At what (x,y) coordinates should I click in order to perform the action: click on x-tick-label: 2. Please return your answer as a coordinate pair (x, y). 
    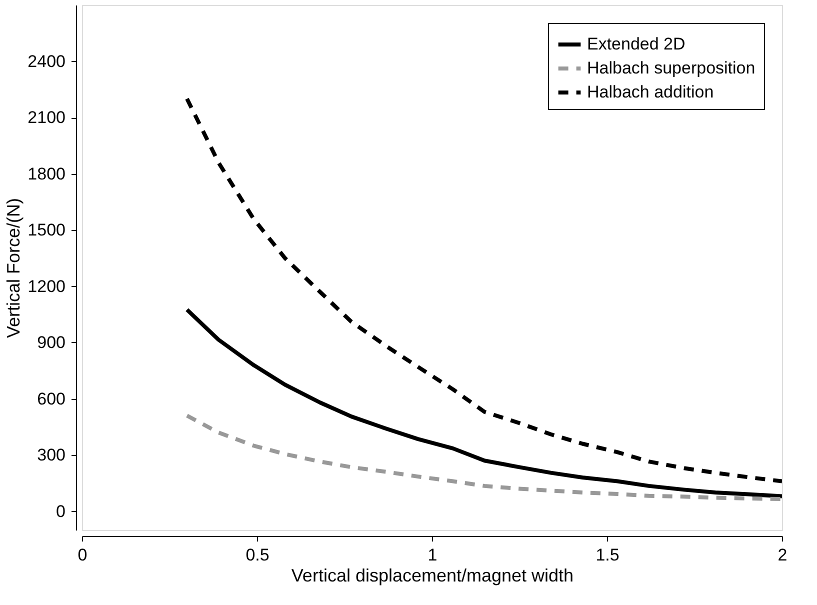
    Looking at the image, I should click on (783, 555).